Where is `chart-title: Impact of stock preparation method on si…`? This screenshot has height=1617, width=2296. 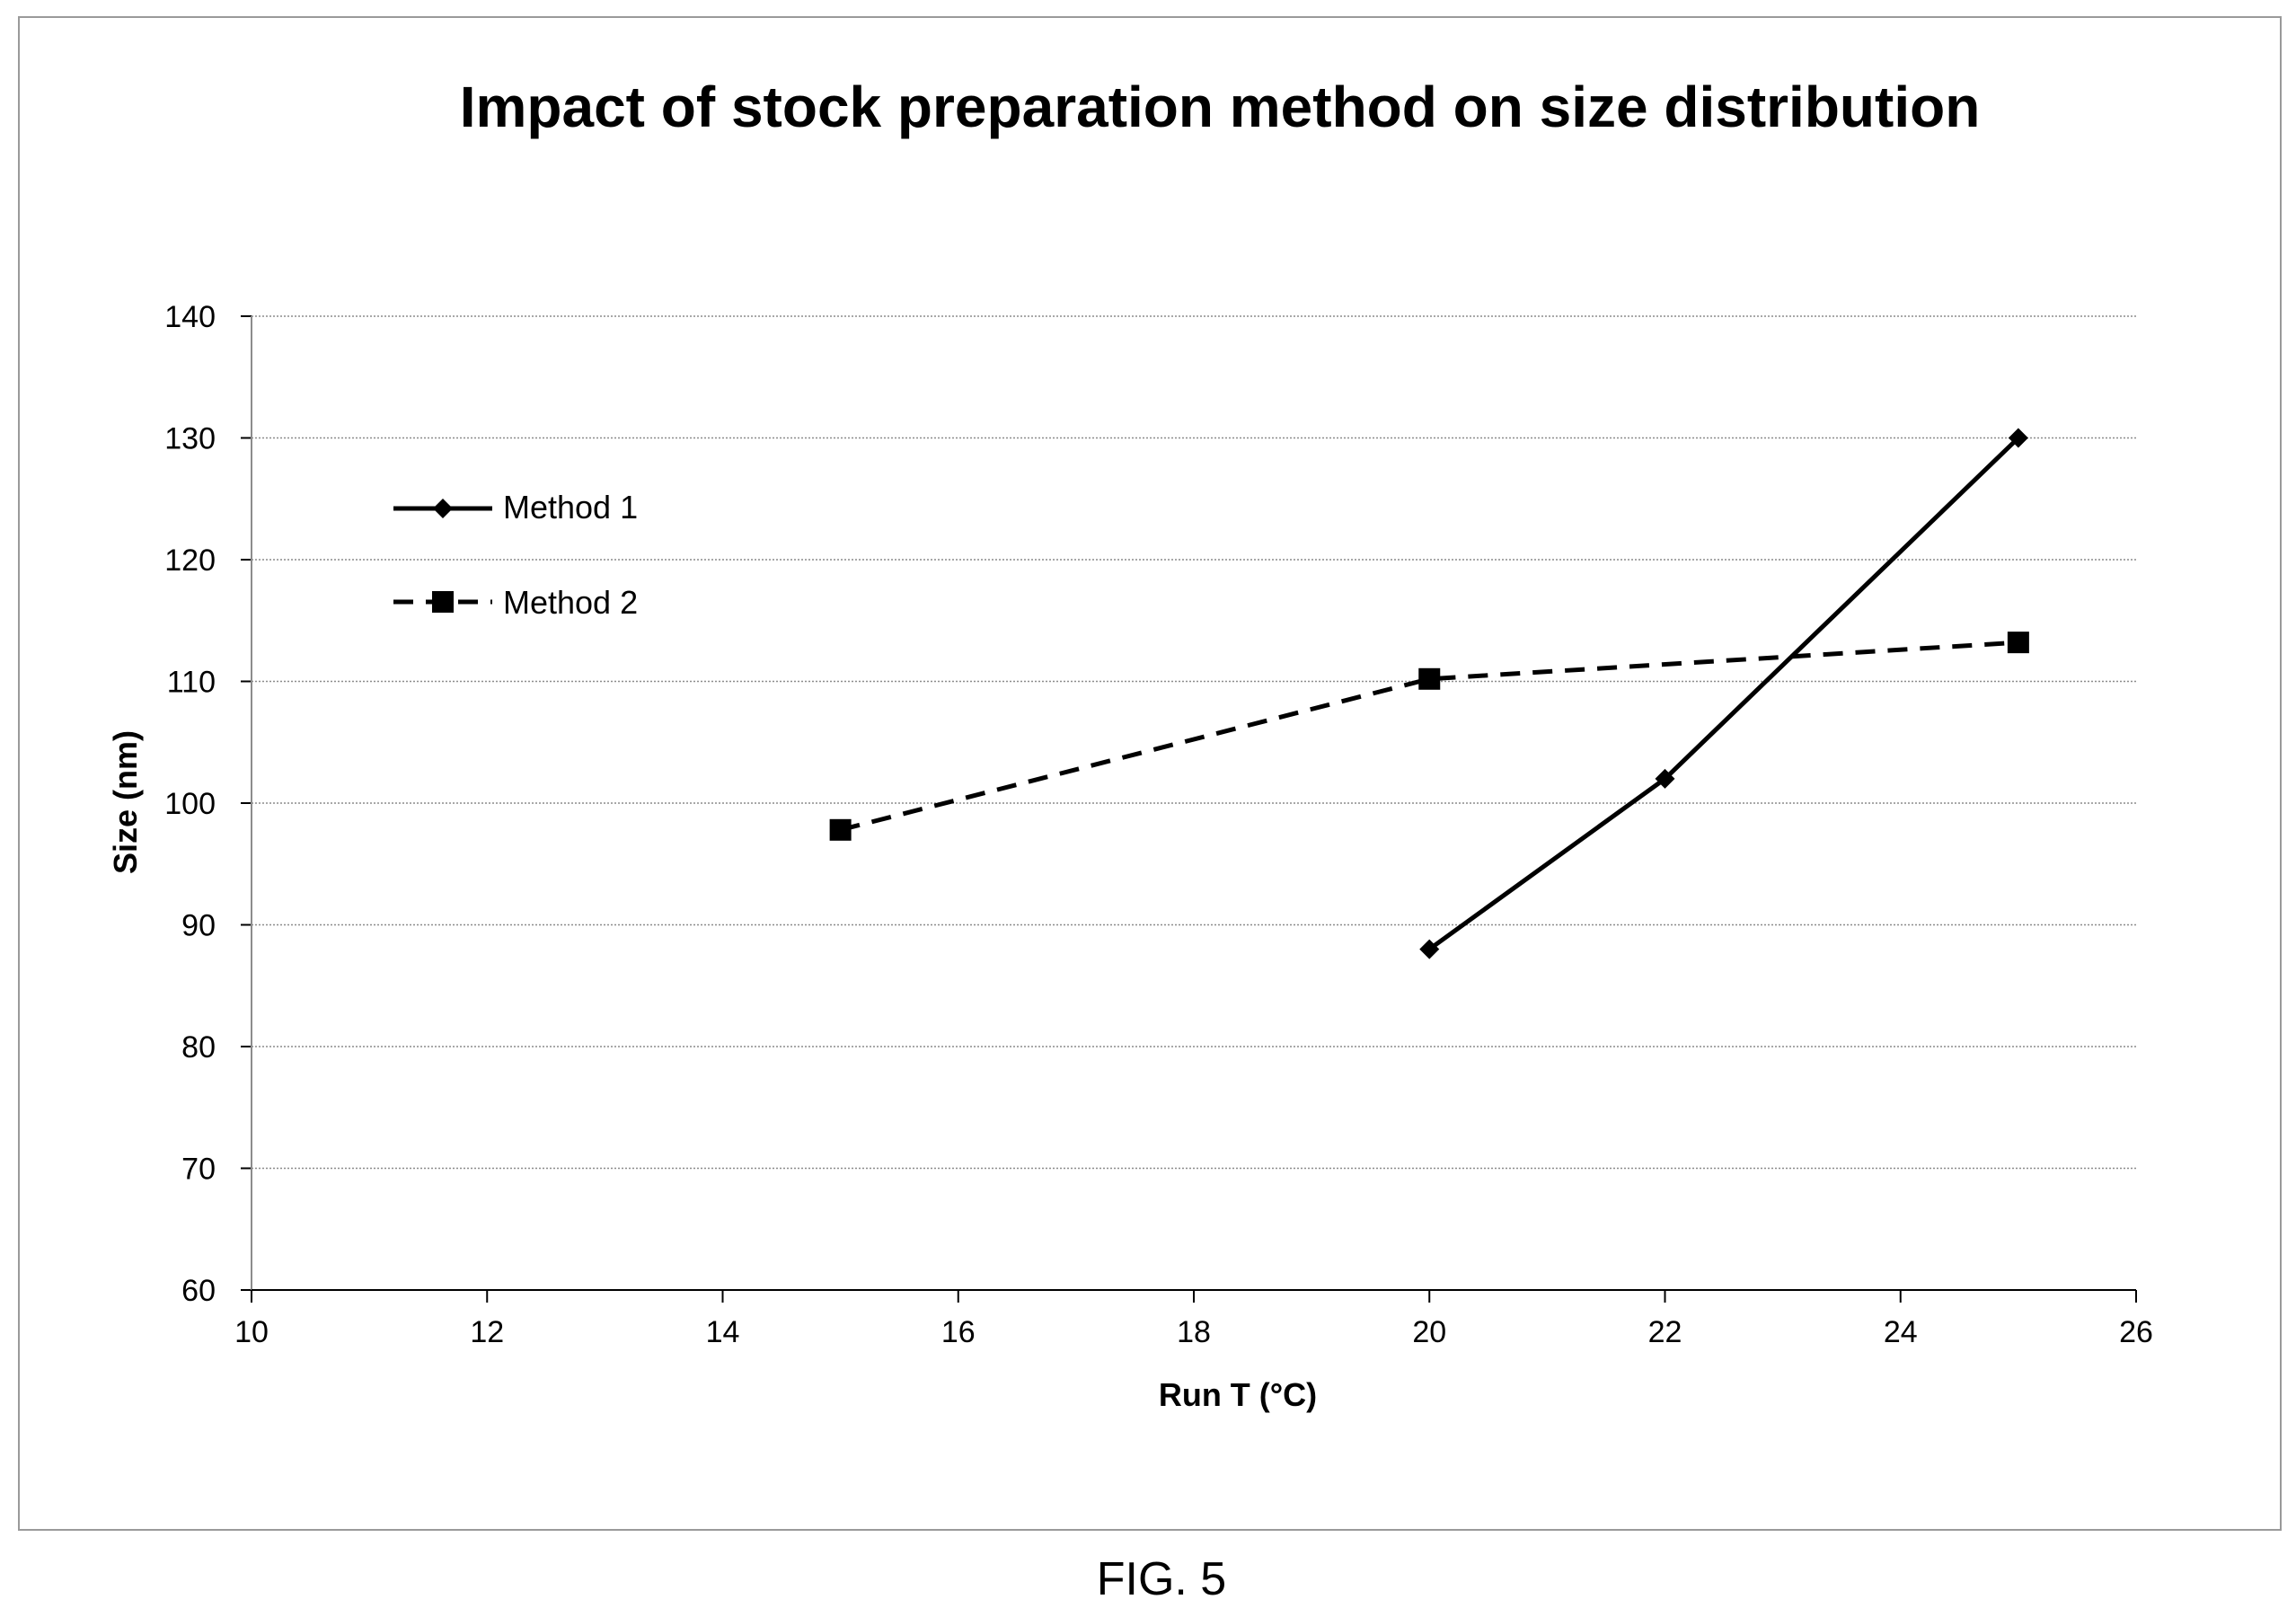 chart-title: Impact of stock preparation method on si… is located at coordinates (1220, 107).